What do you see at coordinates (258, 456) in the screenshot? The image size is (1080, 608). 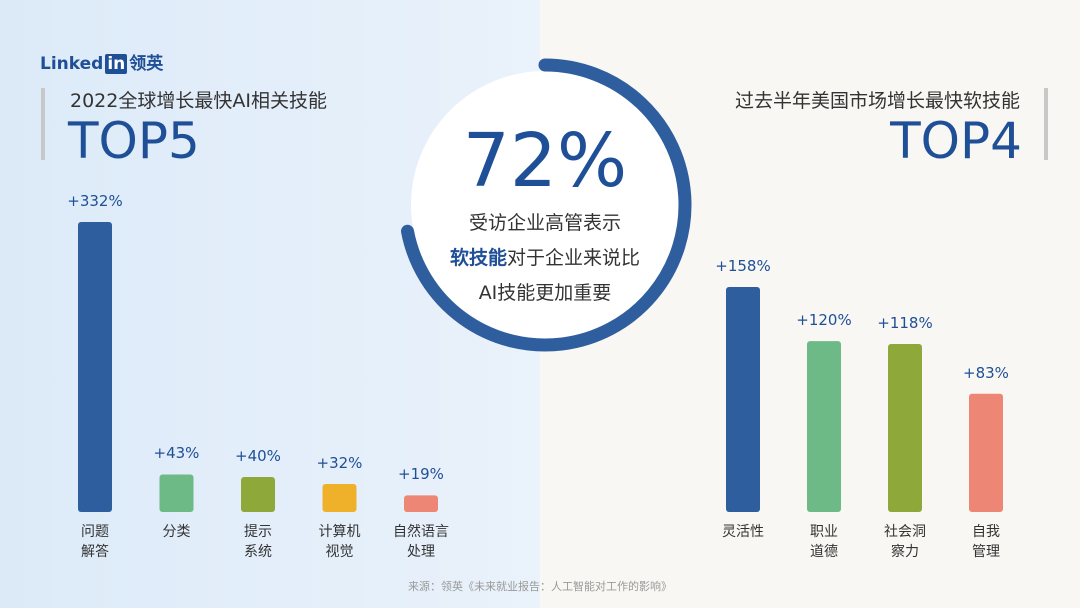 I see `value-label: +40%` at bounding box center [258, 456].